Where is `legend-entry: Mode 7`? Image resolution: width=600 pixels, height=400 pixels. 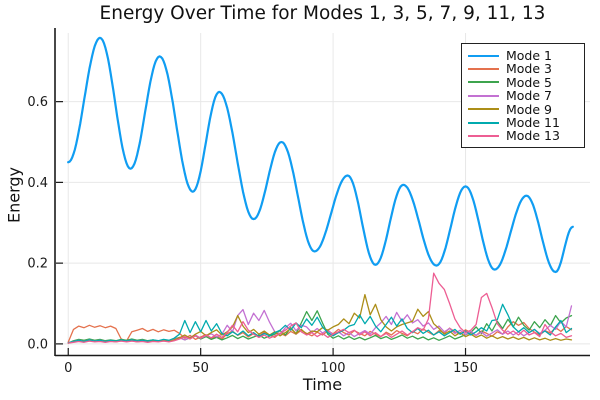
legend-entry: Mode 7 is located at coordinates (523, 96).